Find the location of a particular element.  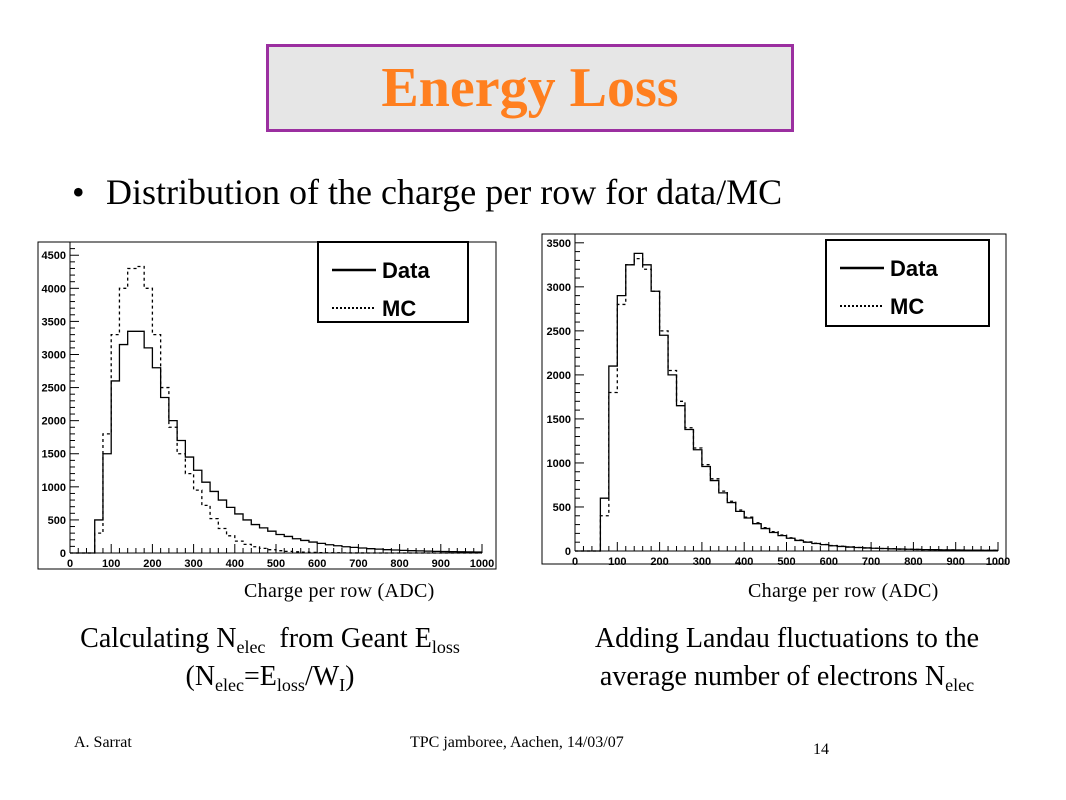

caption-text: (N is located at coordinates (200, 676).